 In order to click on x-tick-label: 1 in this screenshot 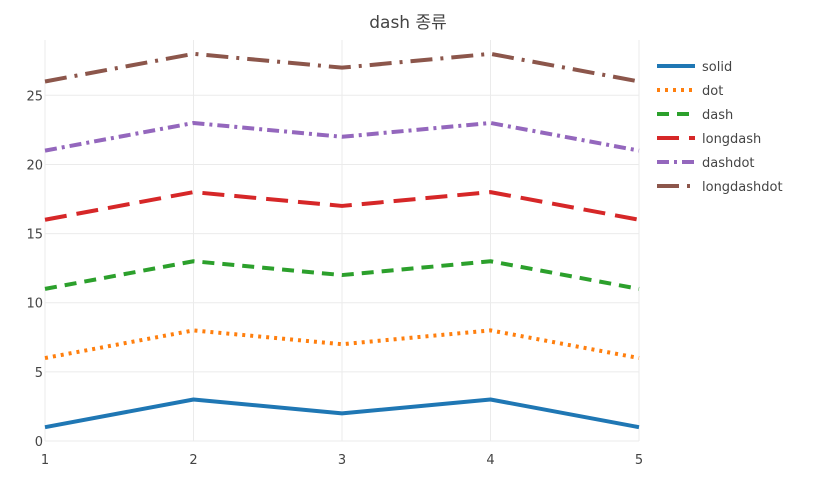, I will do `click(45, 460)`.